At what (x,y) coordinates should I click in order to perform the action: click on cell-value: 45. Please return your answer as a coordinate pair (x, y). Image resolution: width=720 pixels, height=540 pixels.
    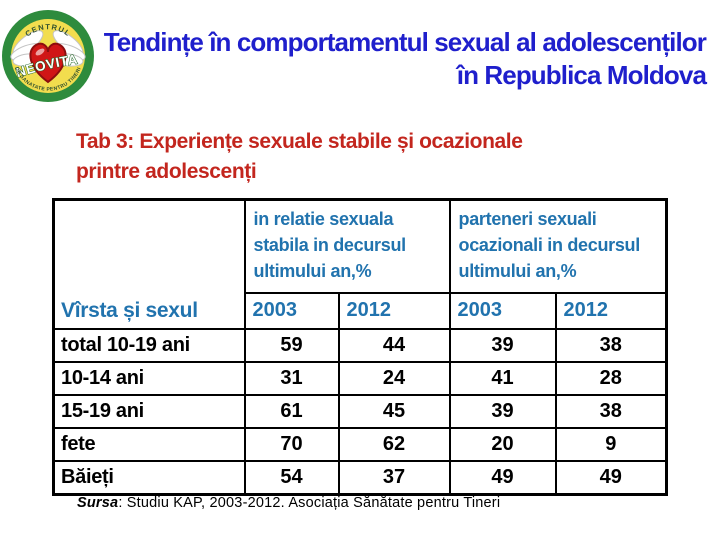
    Looking at the image, I should click on (394, 411).